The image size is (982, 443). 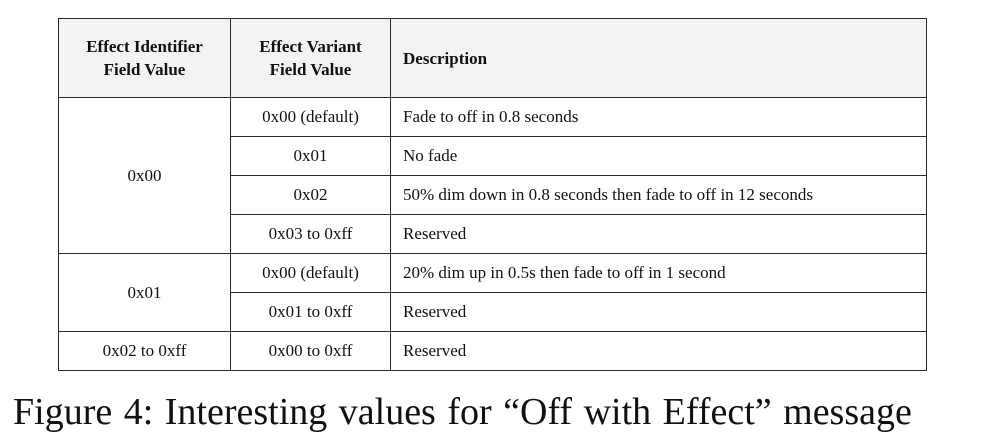 I want to click on variant-cell: 0x01, so click(x=310, y=156).